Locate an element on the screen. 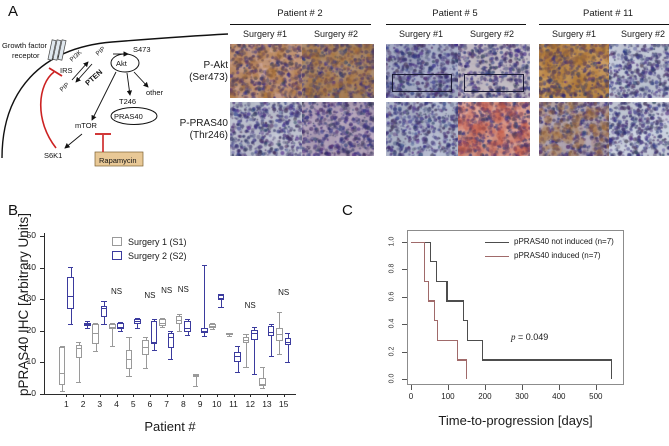 This screenshot has width=669, height=446. y-tick-label-b: 40 is located at coordinates (31, 266).